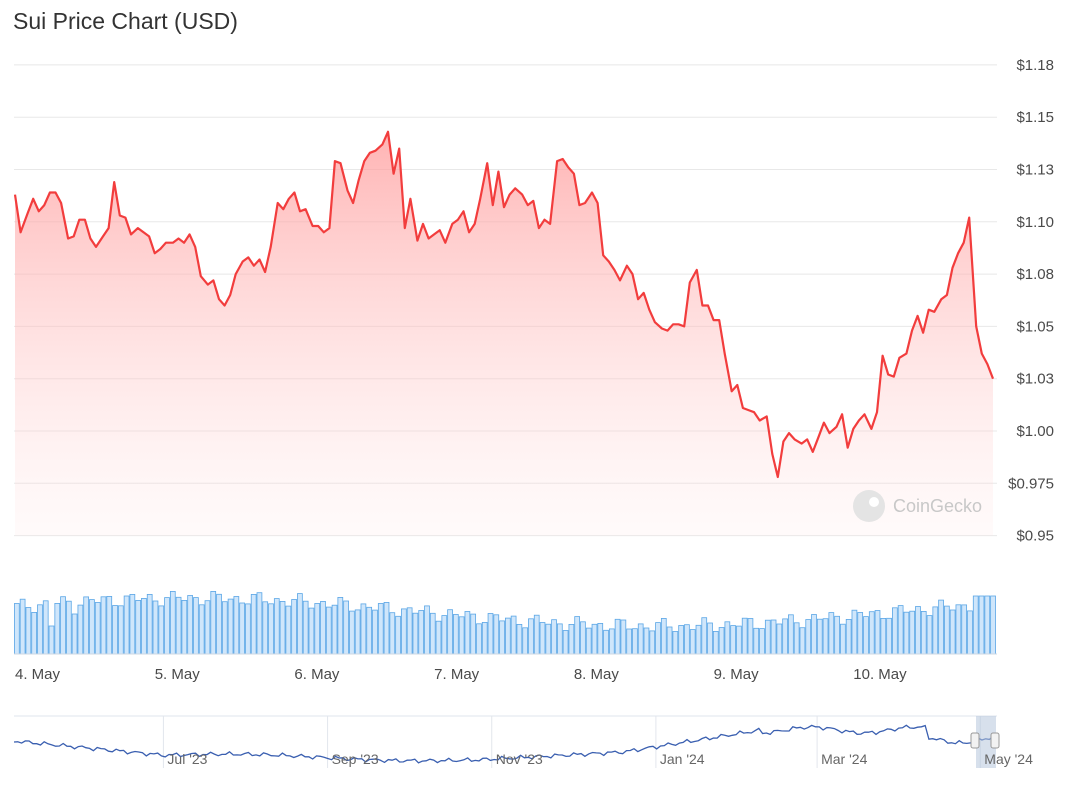  Describe the element at coordinates (178, 674) in the screenshot. I see `x-tick-label: 5. May` at that location.